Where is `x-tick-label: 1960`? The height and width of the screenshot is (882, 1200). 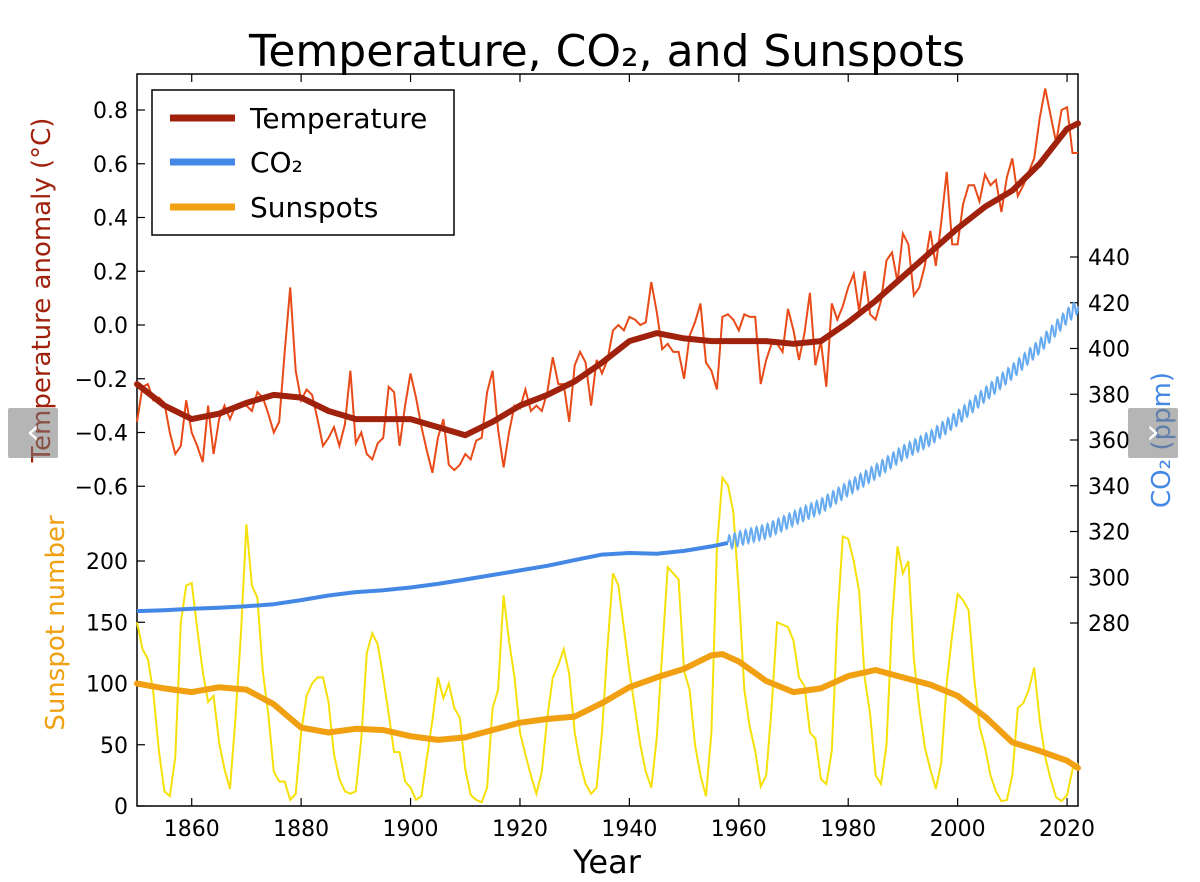 x-tick-label: 1960 is located at coordinates (739, 829).